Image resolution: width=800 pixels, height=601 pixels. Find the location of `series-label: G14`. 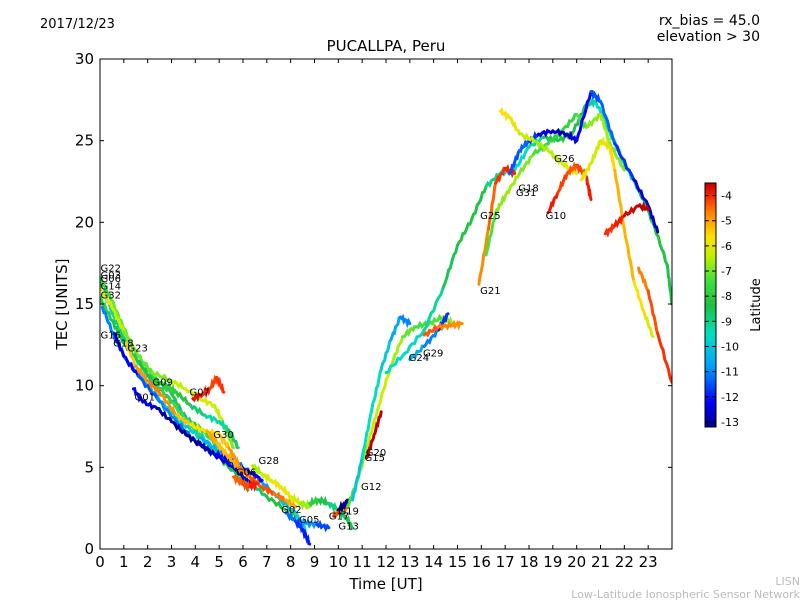

series-label: G14 is located at coordinates (110, 286).